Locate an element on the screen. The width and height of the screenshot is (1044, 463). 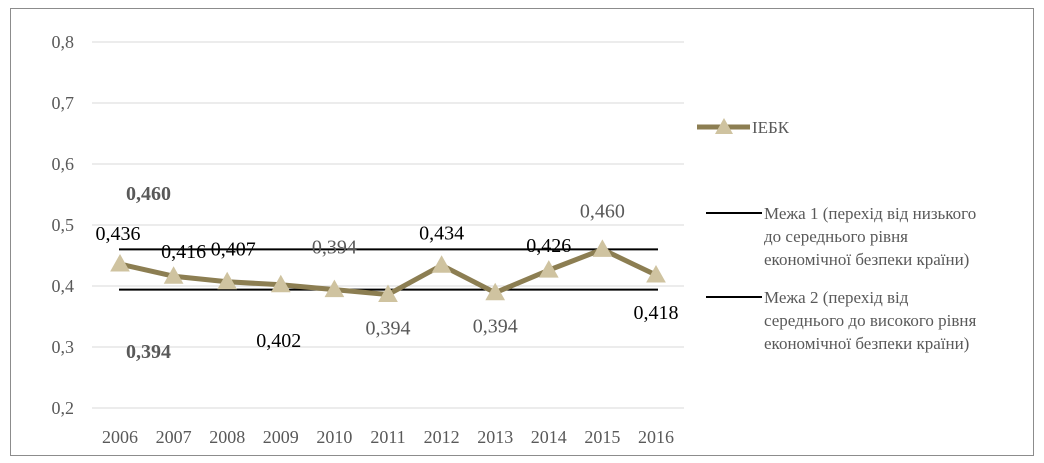
legend-threshold-label: Межа 2 (перехід від is located at coordinates (836, 297).